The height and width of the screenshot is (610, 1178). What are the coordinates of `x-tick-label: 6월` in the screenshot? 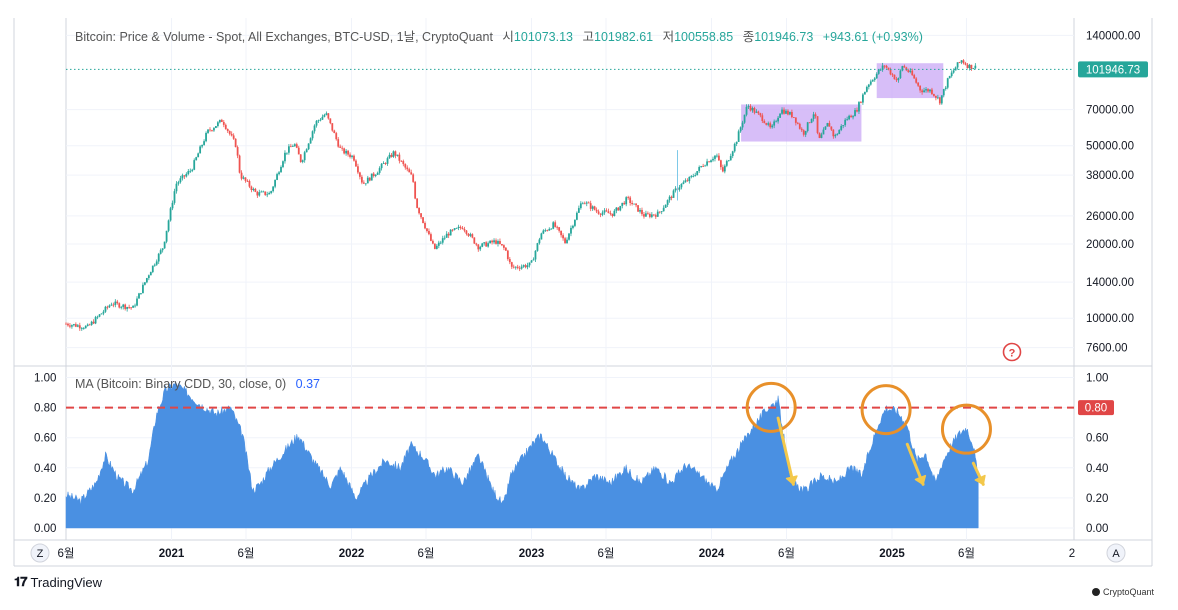 It's located at (966, 553).